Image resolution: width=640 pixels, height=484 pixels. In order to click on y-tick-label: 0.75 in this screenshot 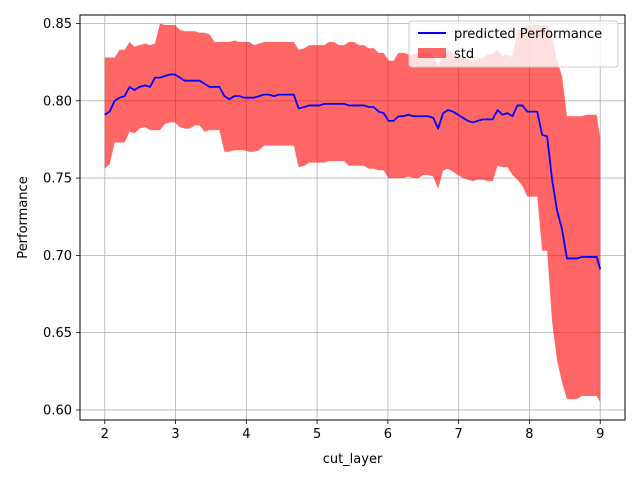, I will do `click(57, 179)`.